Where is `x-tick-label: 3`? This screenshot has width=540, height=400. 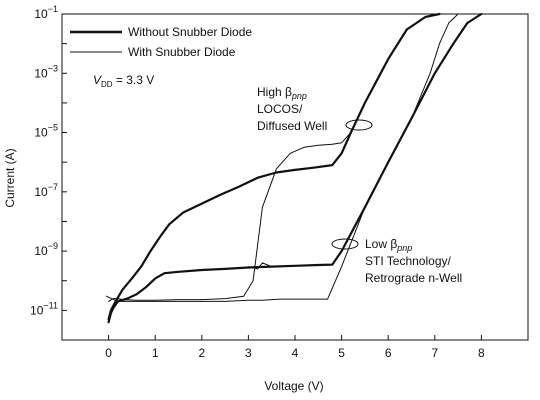
x-tick-label: 3 is located at coordinates (248, 353).